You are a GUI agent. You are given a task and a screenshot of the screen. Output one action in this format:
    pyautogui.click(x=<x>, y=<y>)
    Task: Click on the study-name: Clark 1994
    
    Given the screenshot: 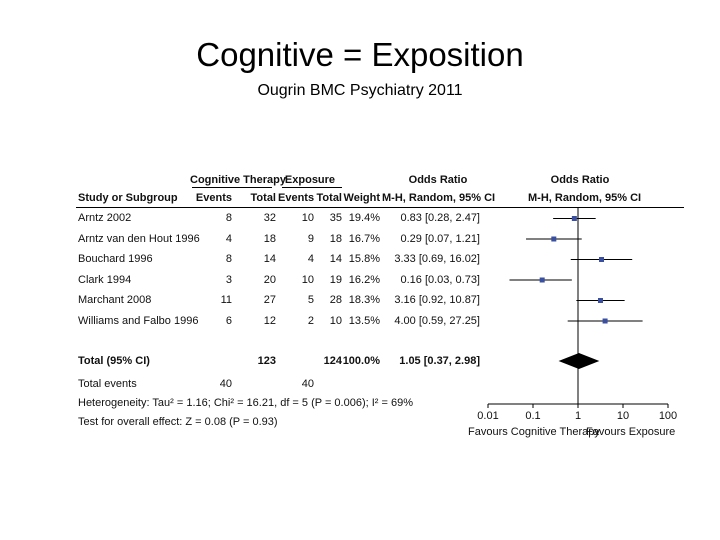 What is the action you would take?
    pyautogui.click(x=105, y=279)
    